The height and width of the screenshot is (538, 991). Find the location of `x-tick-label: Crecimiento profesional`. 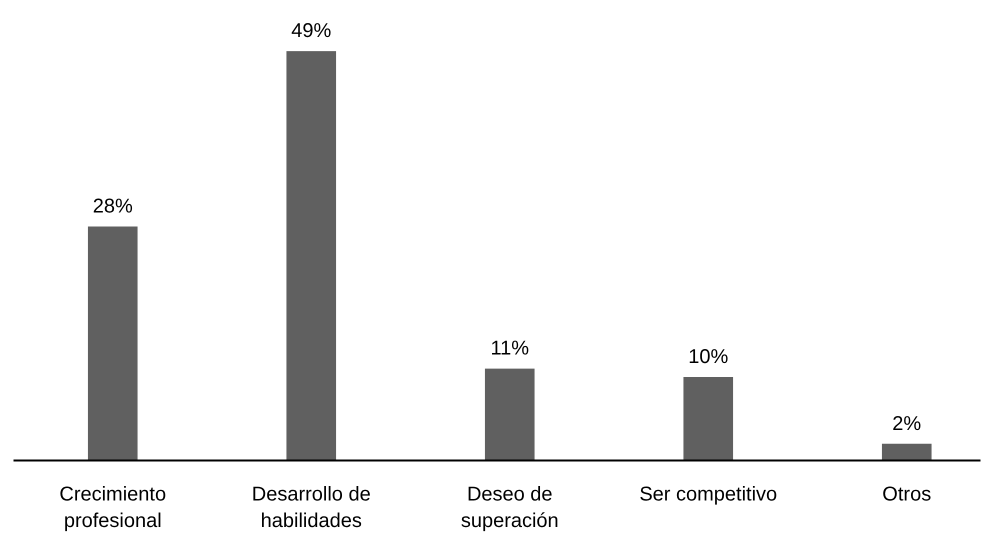

x-tick-label: Crecimiento profesional is located at coordinates (112, 508).